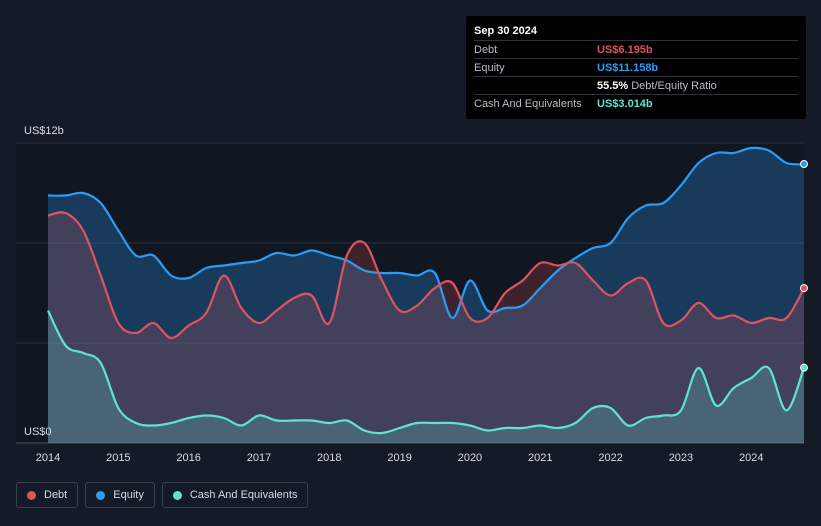  Describe the element at coordinates (625, 50) in the screenshot. I see `tooltip-value-debt: US$6.195b` at that location.